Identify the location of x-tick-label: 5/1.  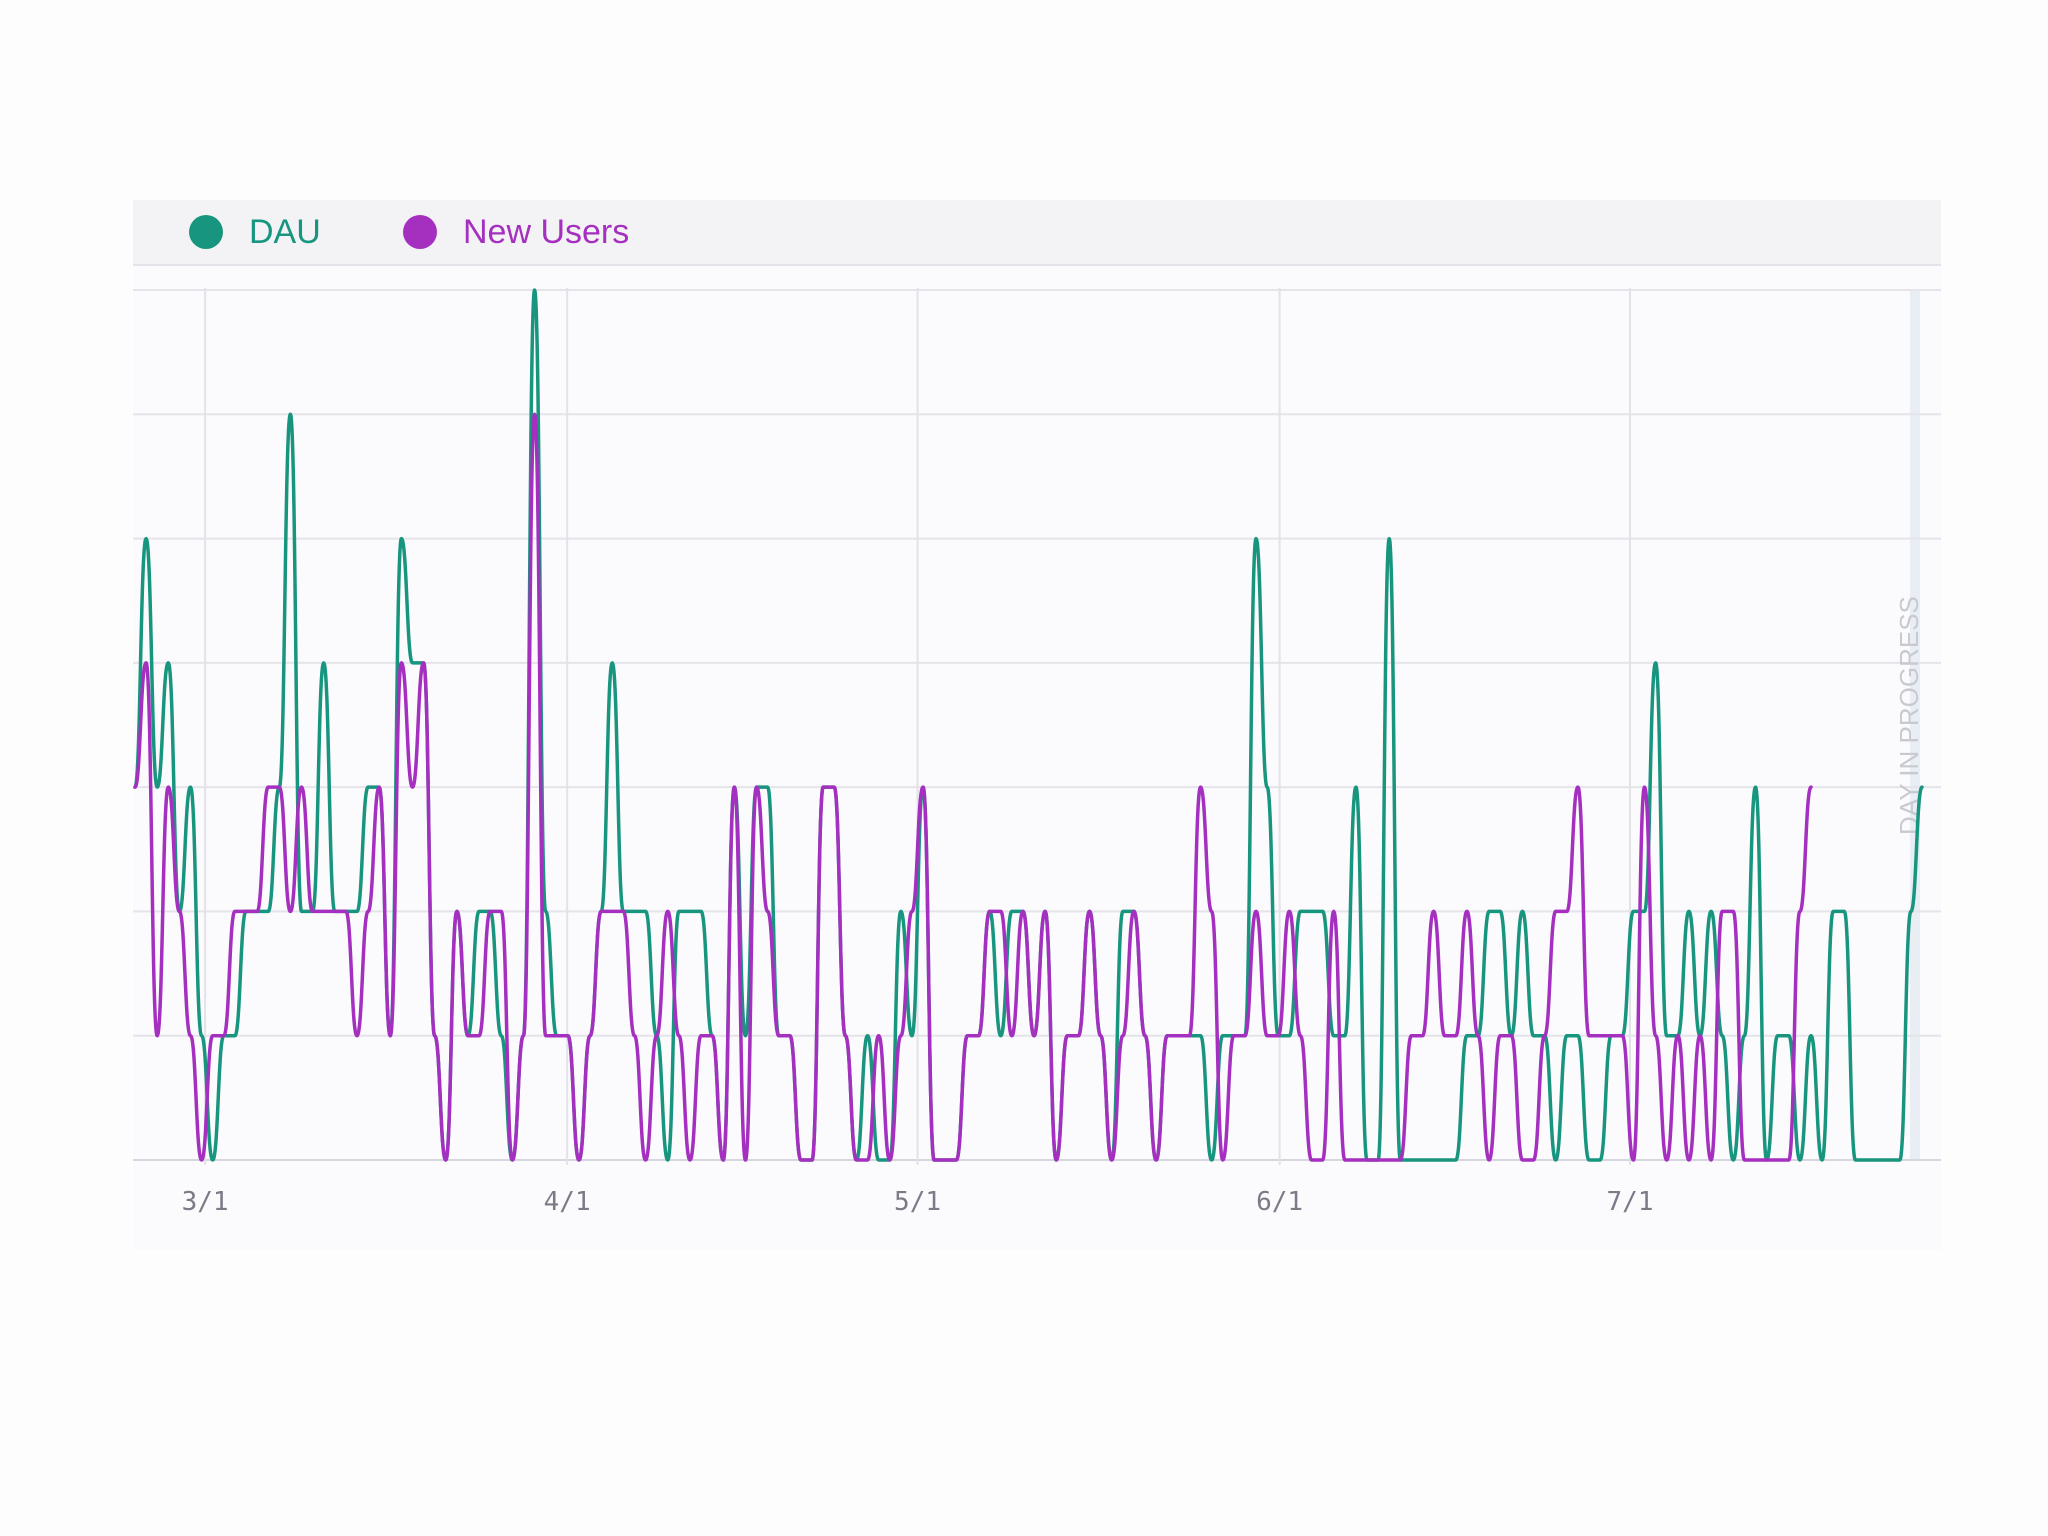
(917, 1202).